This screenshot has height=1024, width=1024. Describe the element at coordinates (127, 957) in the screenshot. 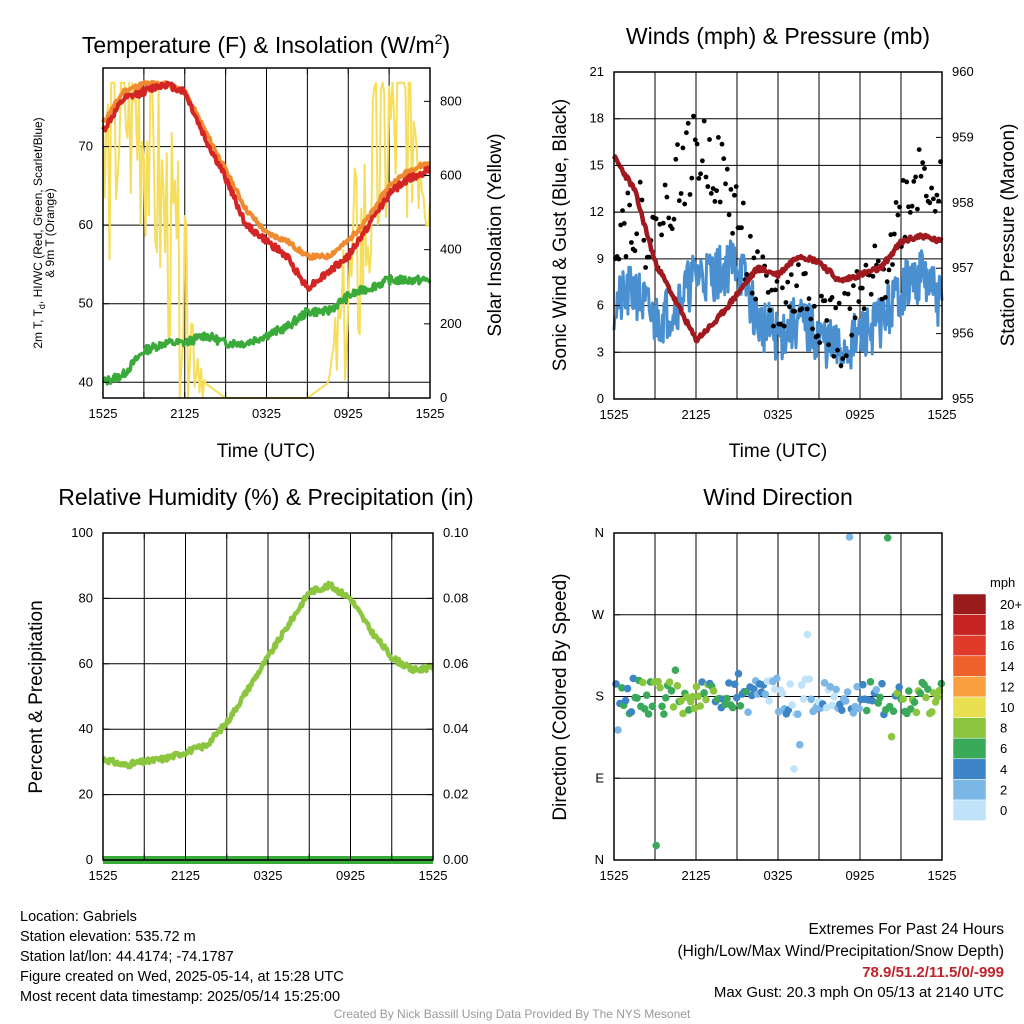

I see `station-latlon: Station lat/lon: 44.4174; -74.1787` at that location.